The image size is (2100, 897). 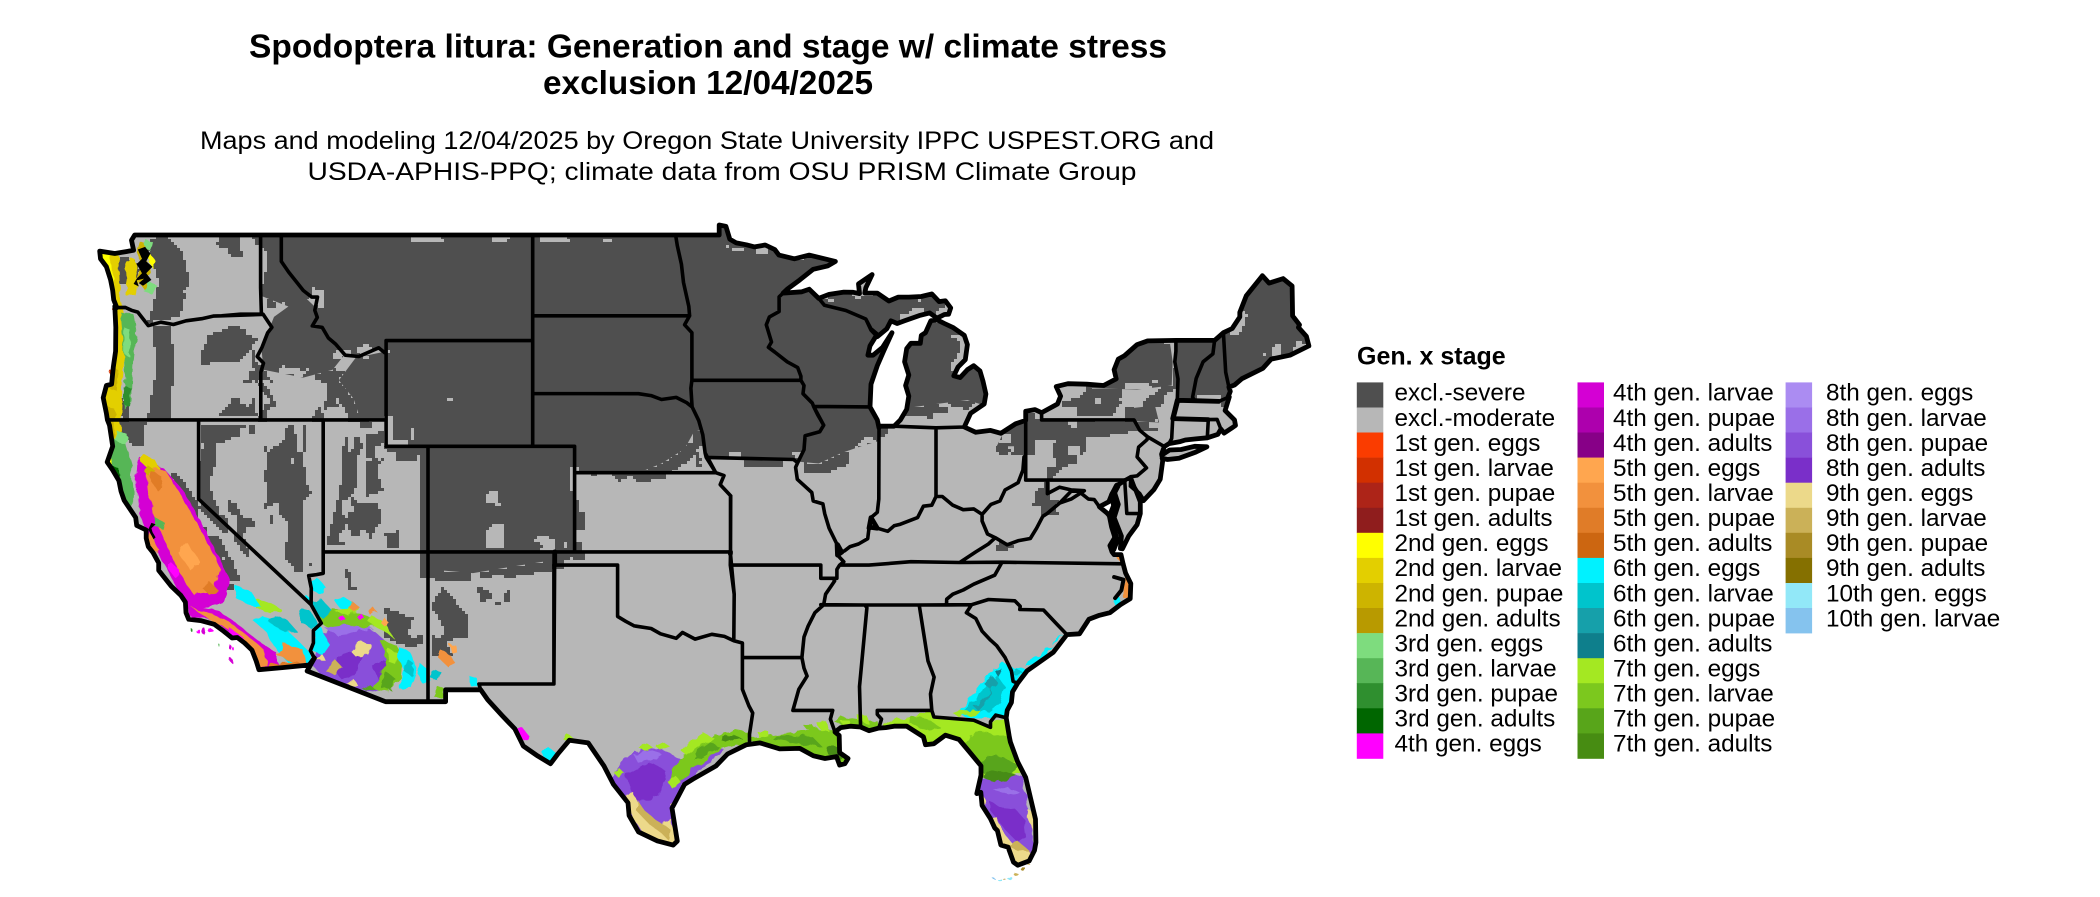 I want to click on svg-text: 8th gen. larvae, so click(x=1906, y=418).